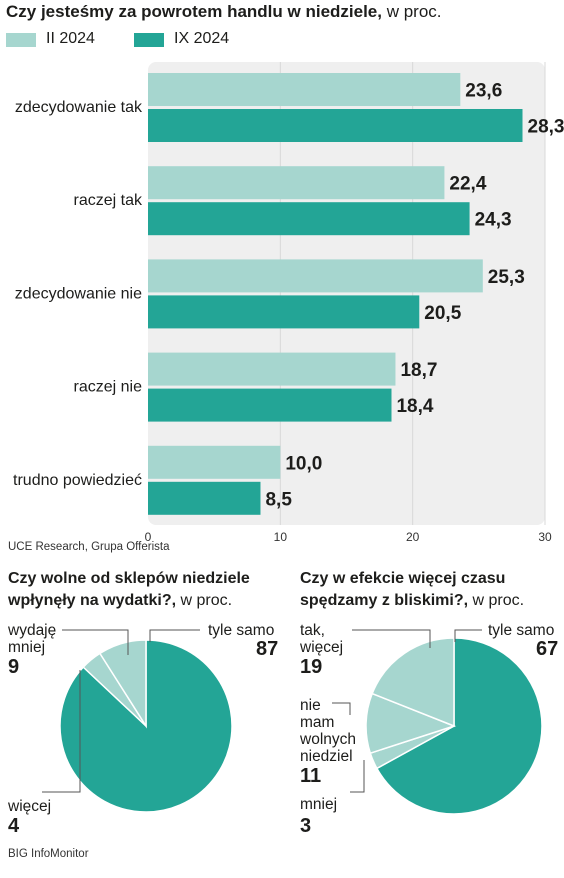 The height and width of the screenshot is (878, 564). Describe the element at coordinates (483, 91) in the screenshot. I see `data-label-ii-2024-zdecydowanie-tak: 23,6` at that location.